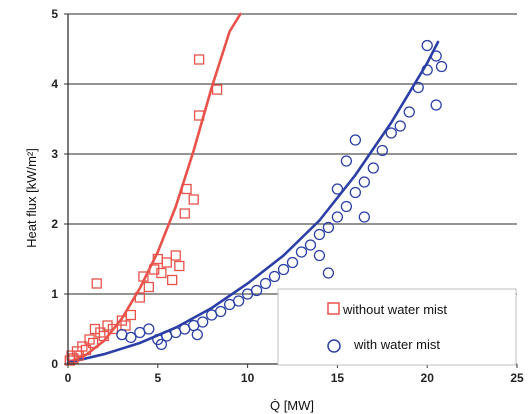 This screenshot has height=414, width=532. I want to click on legend: without water mist with water mist, so click(397, 327).